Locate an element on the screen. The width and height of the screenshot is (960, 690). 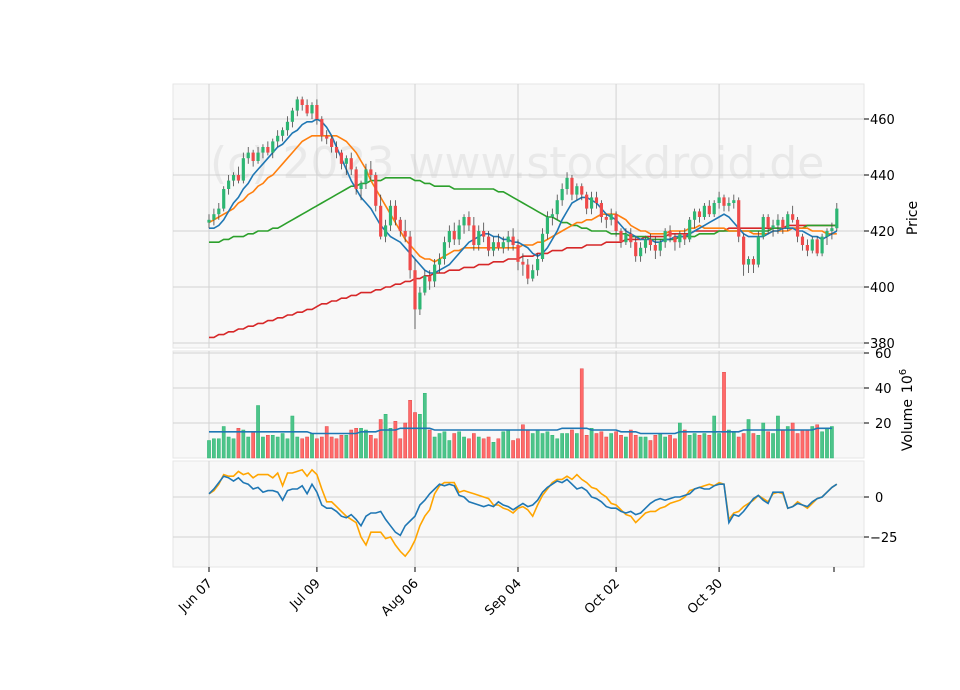
volume-y-tick-label: 40 is located at coordinates (883, 389).